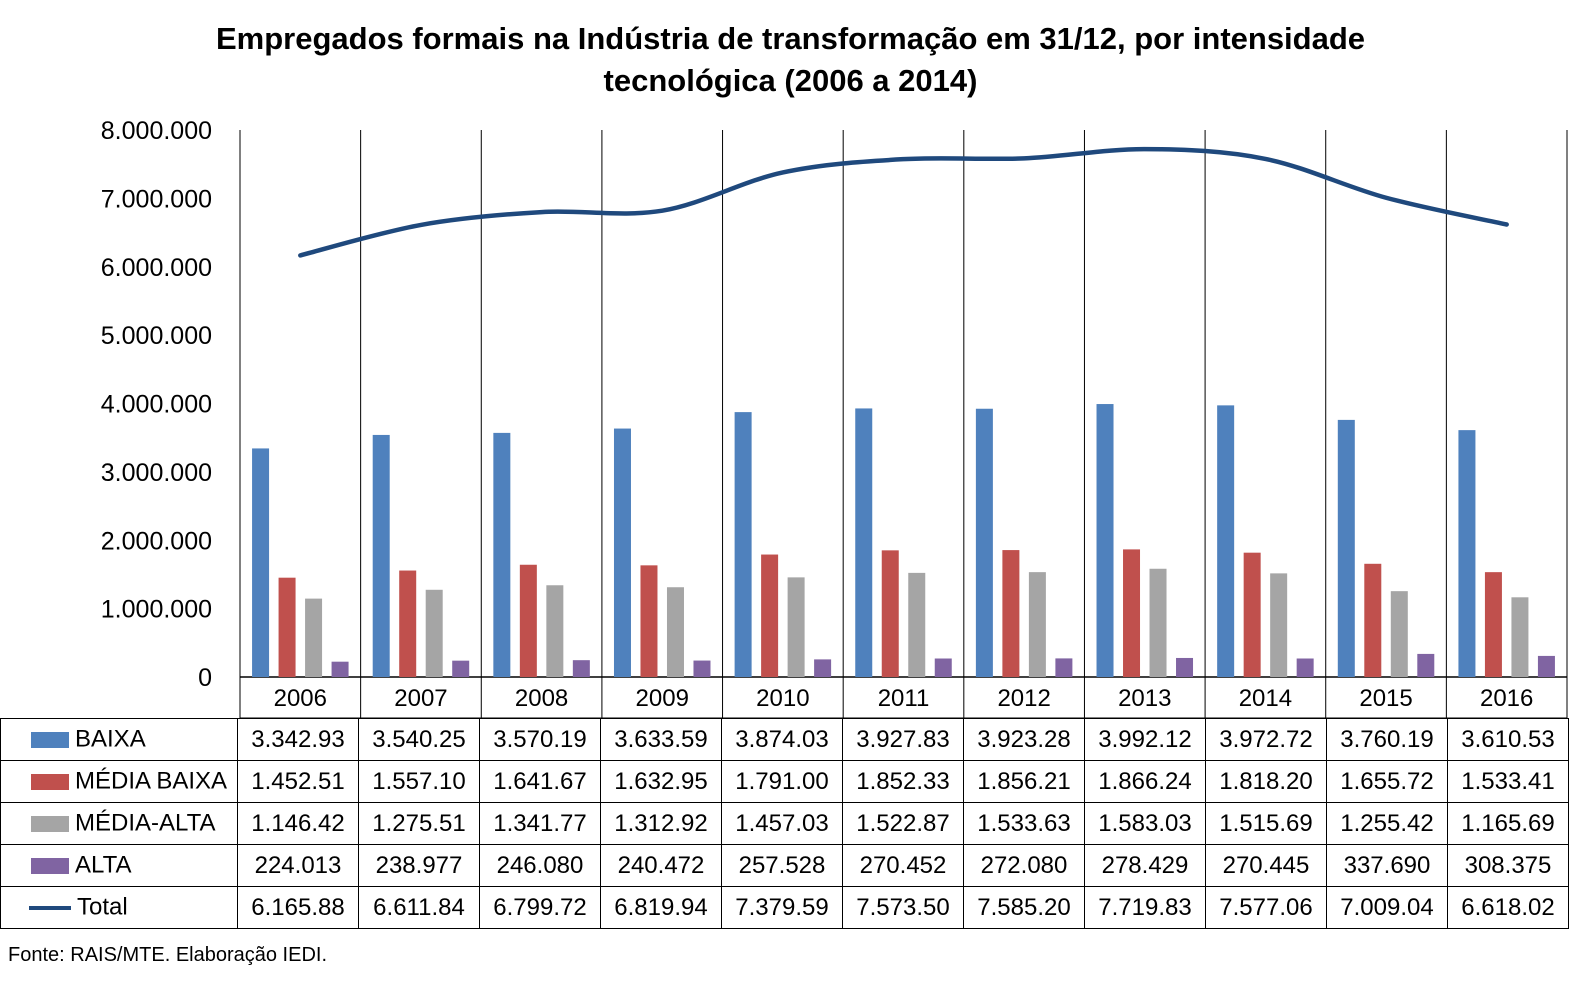  I want to click on data-label: 6.611.84, so click(419, 907).